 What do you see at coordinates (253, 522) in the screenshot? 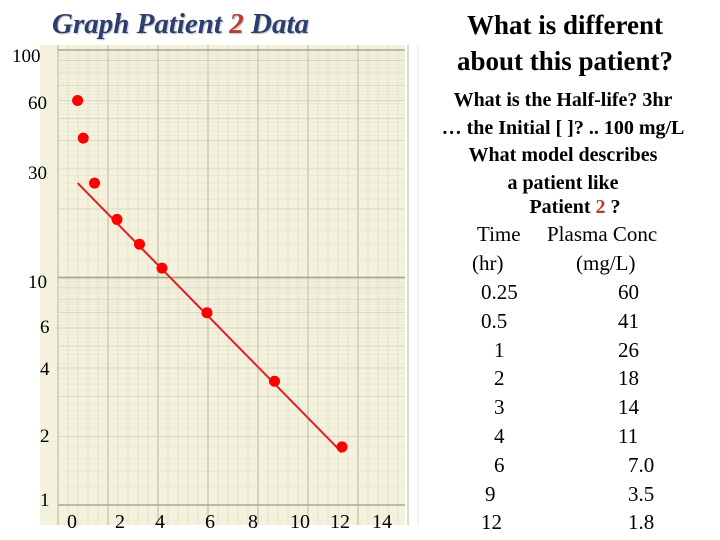
I see `x-tick-label: 8` at bounding box center [253, 522].